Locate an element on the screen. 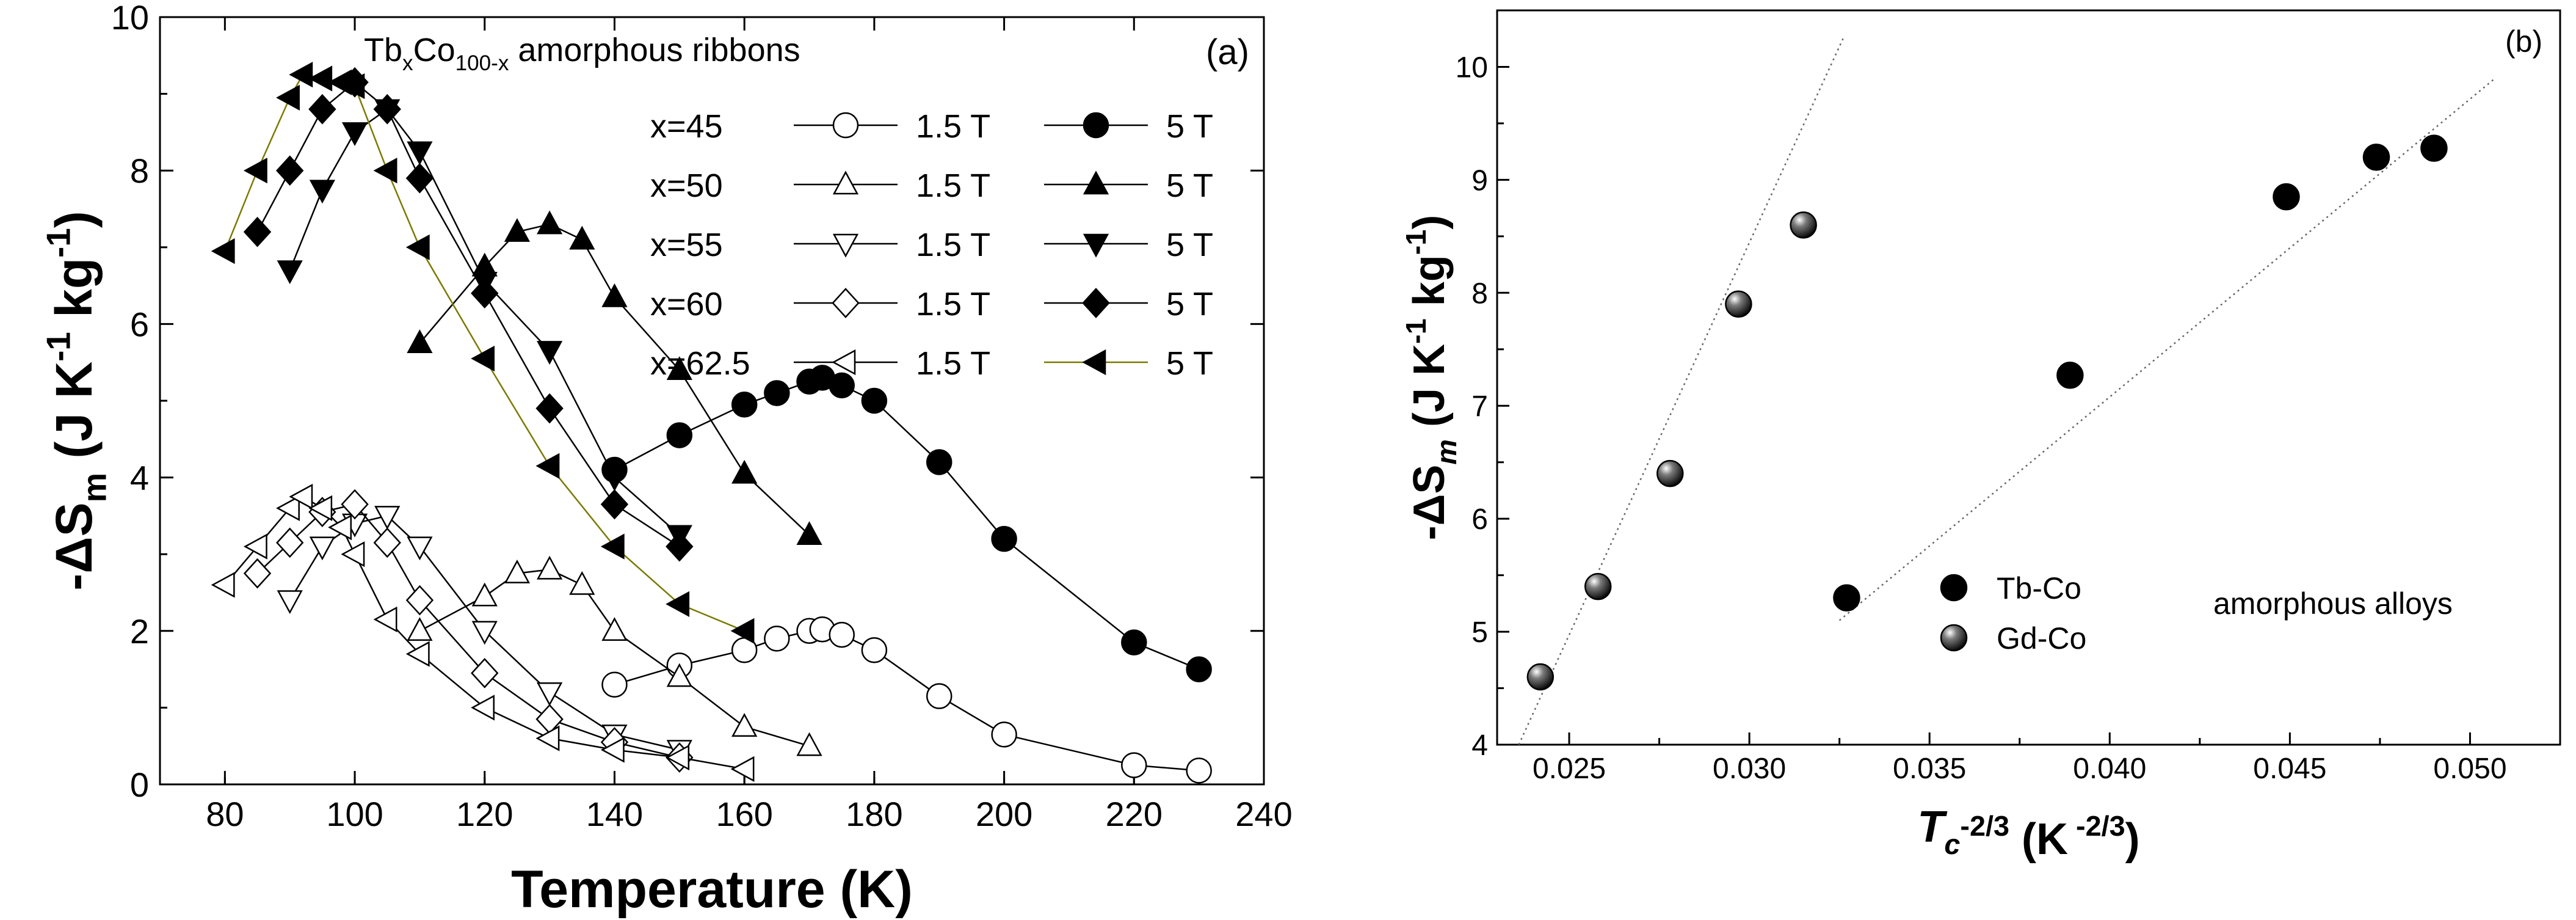 Image resolution: width=2576 pixels, height=920 pixels. y-tick-label: 8 is located at coordinates (1479, 293).